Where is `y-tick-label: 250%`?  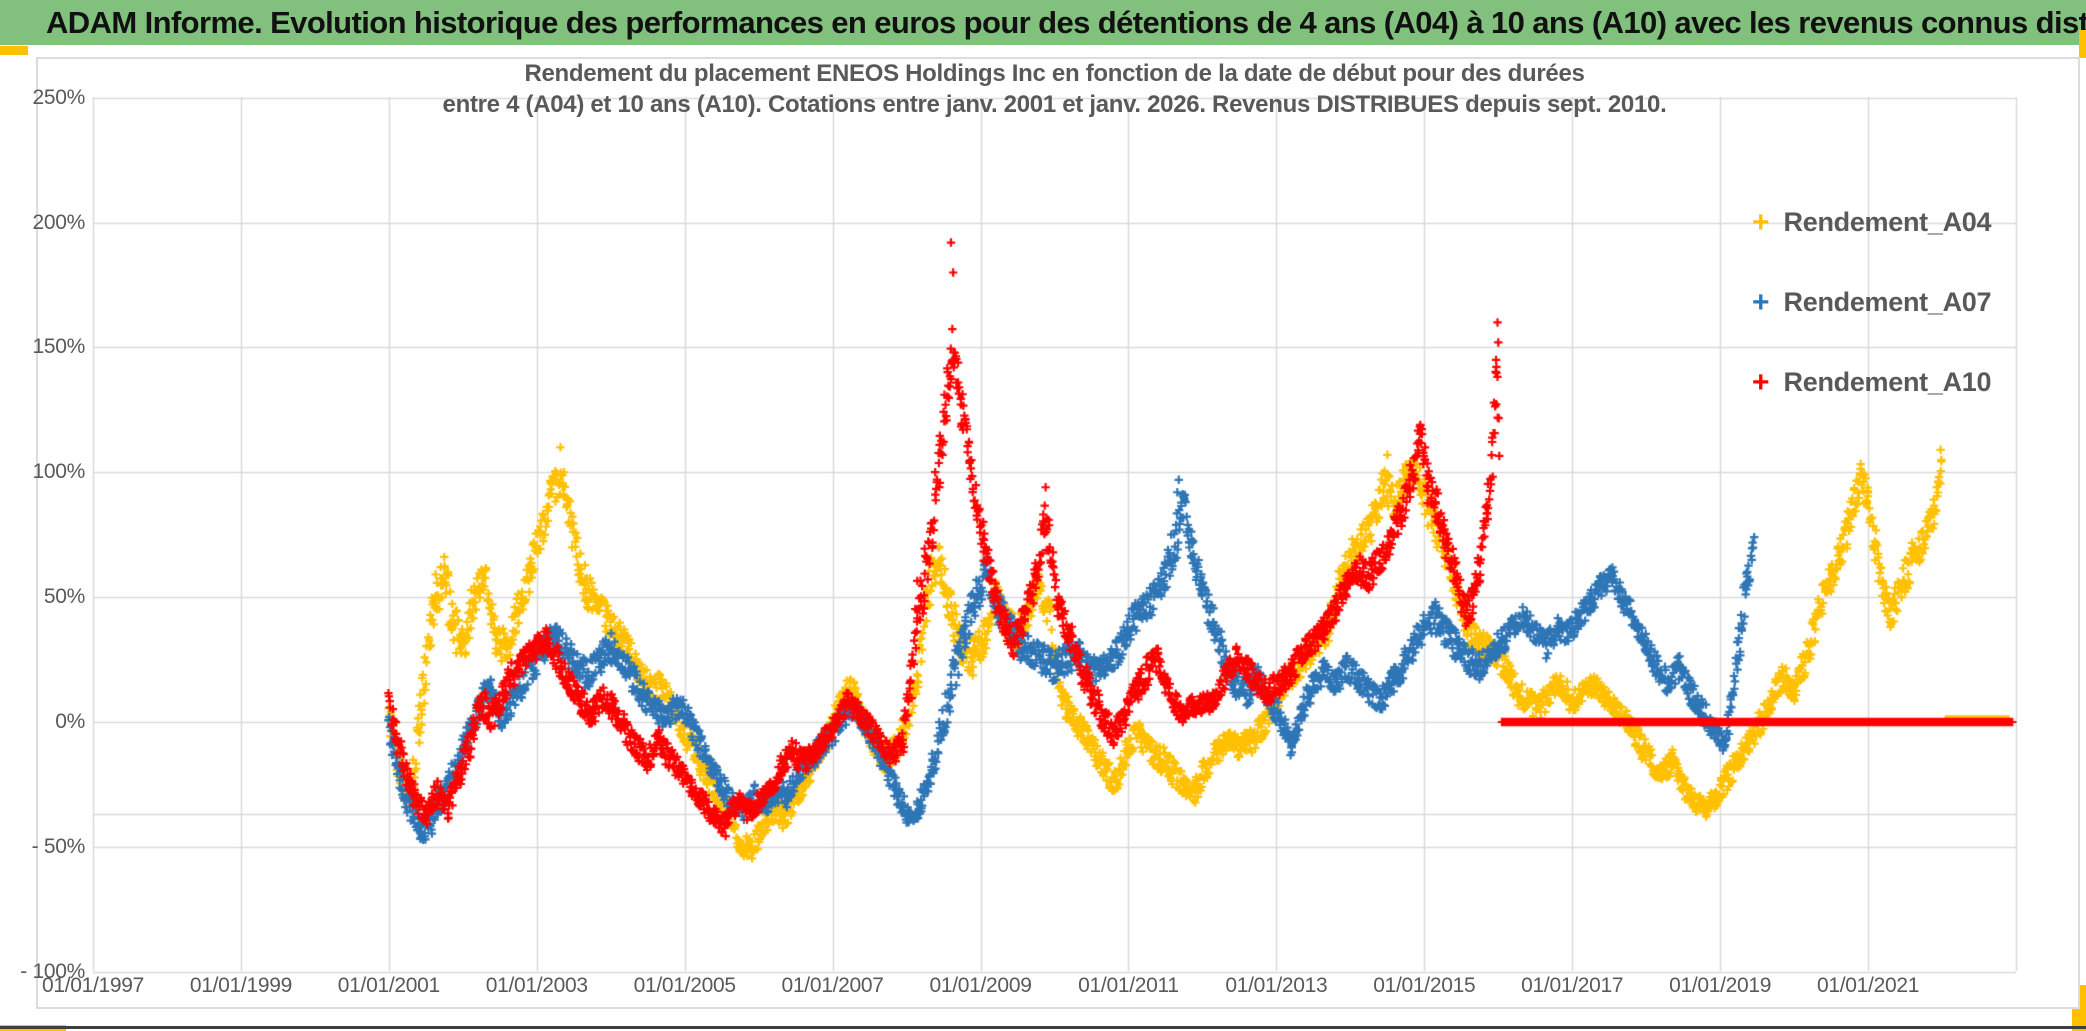
y-tick-label: 250% is located at coordinates (58, 97).